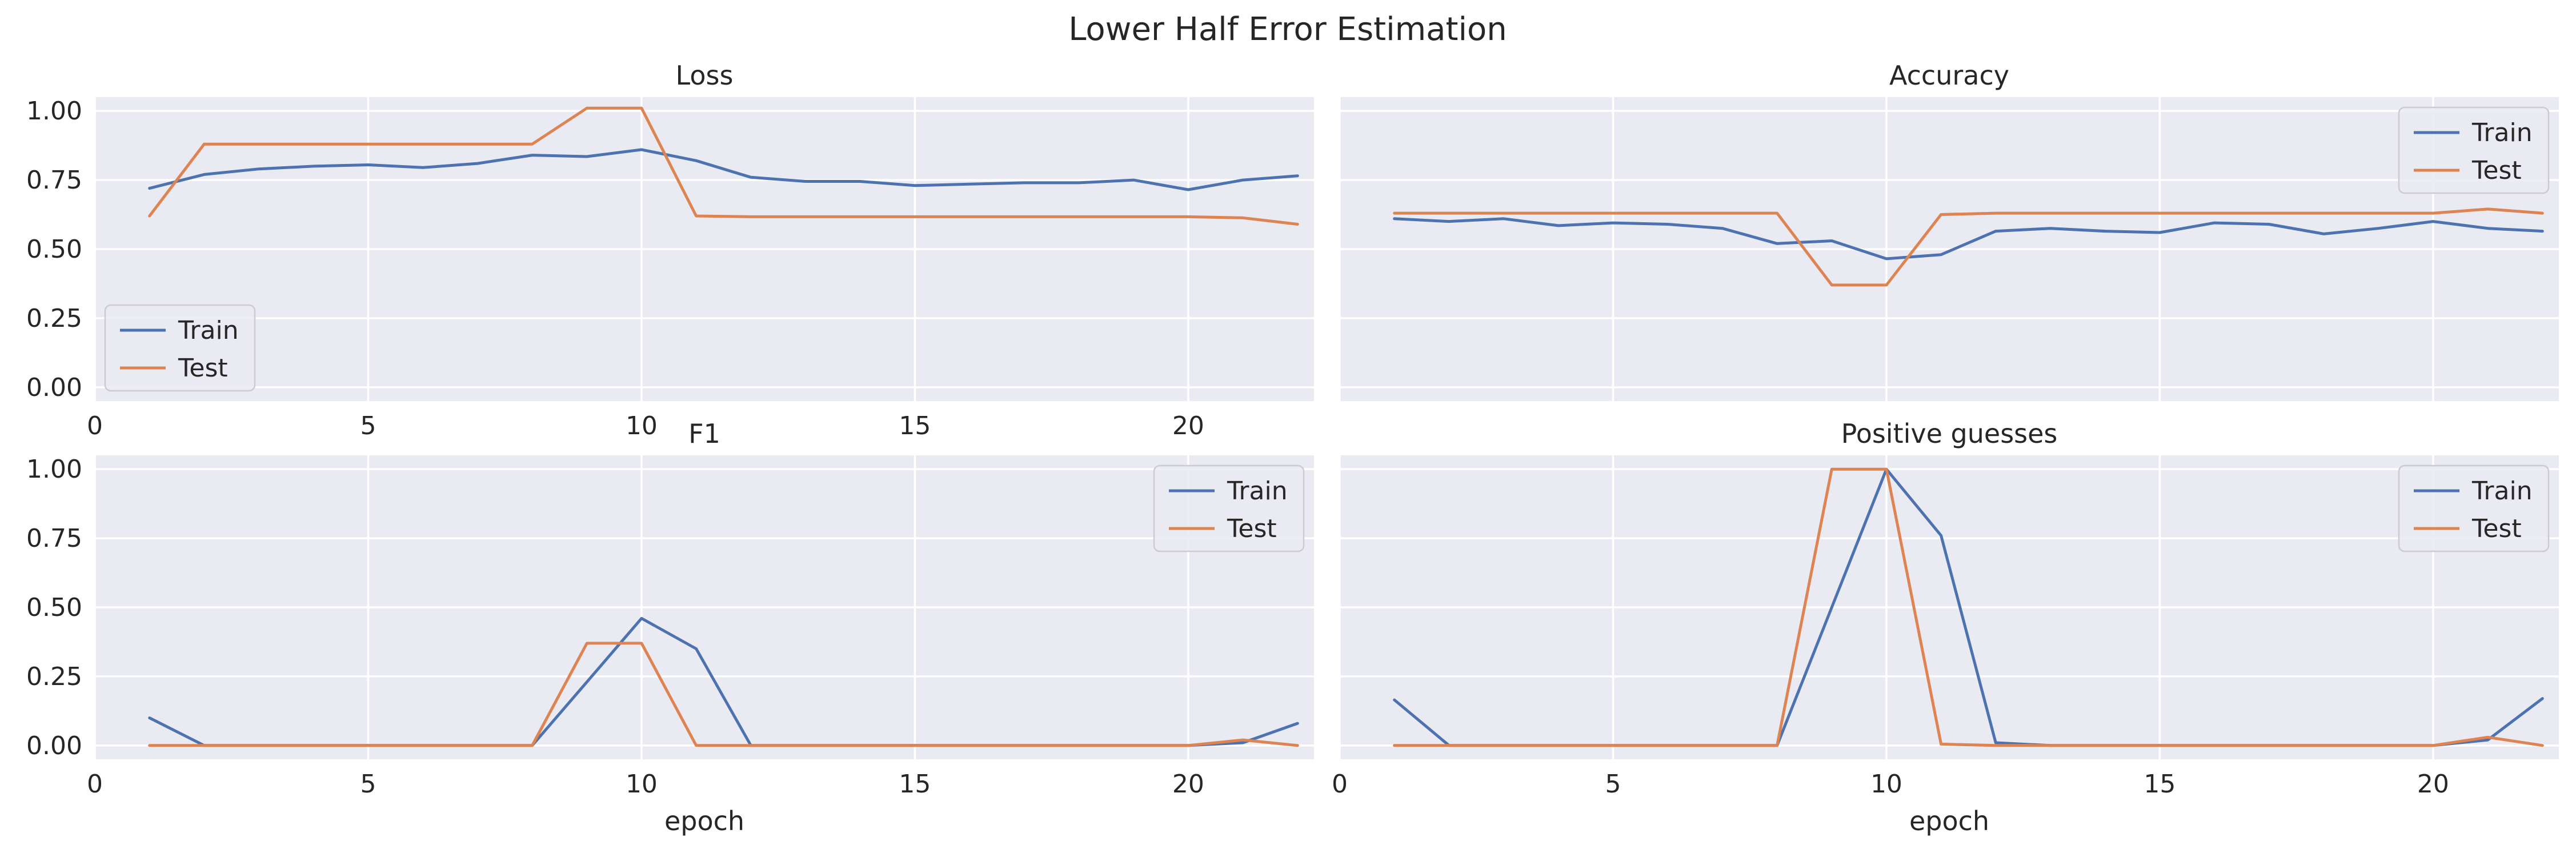  Describe the element at coordinates (1949, 75) in the screenshot. I see `panel-title: Accuracy` at that location.